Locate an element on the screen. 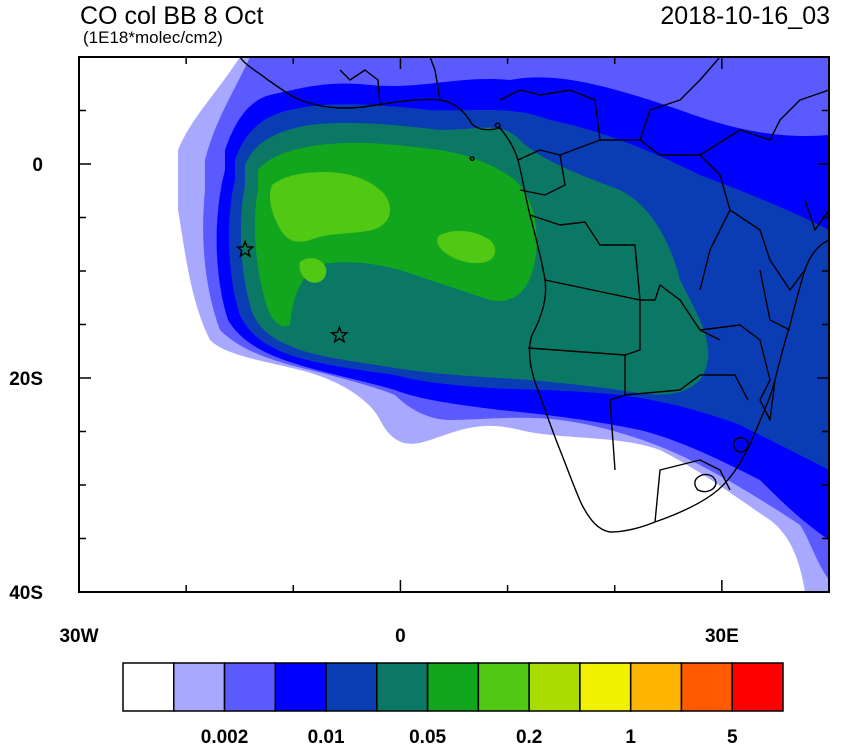  map-title: CO col BB 8 Oct is located at coordinates (172, 16).